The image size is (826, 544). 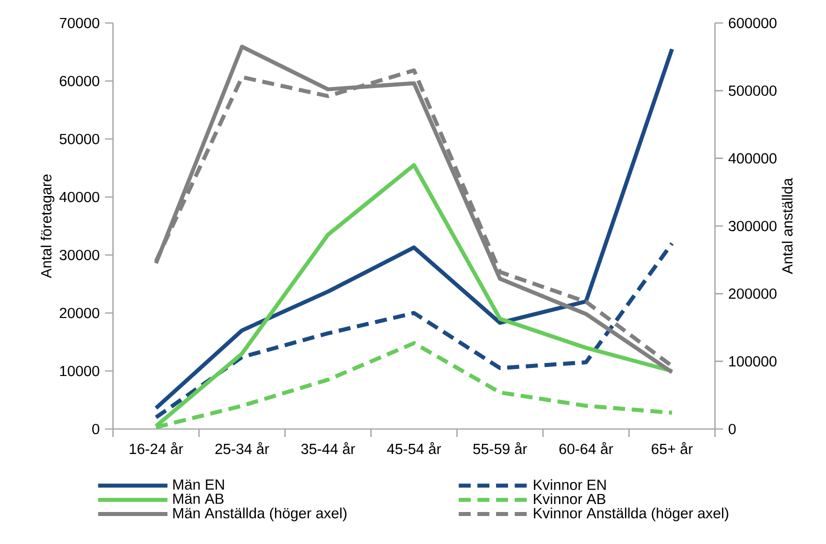 What do you see at coordinates (157, 448) in the screenshot?
I see `x-tick-label: 16-24 år` at bounding box center [157, 448].